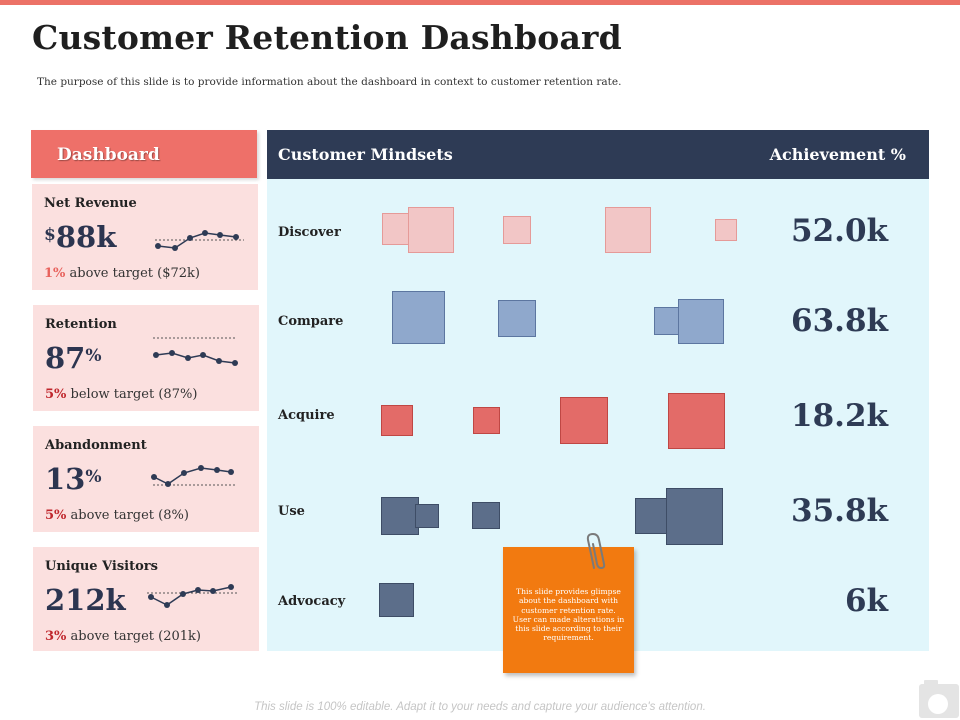  What do you see at coordinates (839, 321) in the screenshot?
I see `mindset-value-compare: 63.8k` at bounding box center [839, 321].